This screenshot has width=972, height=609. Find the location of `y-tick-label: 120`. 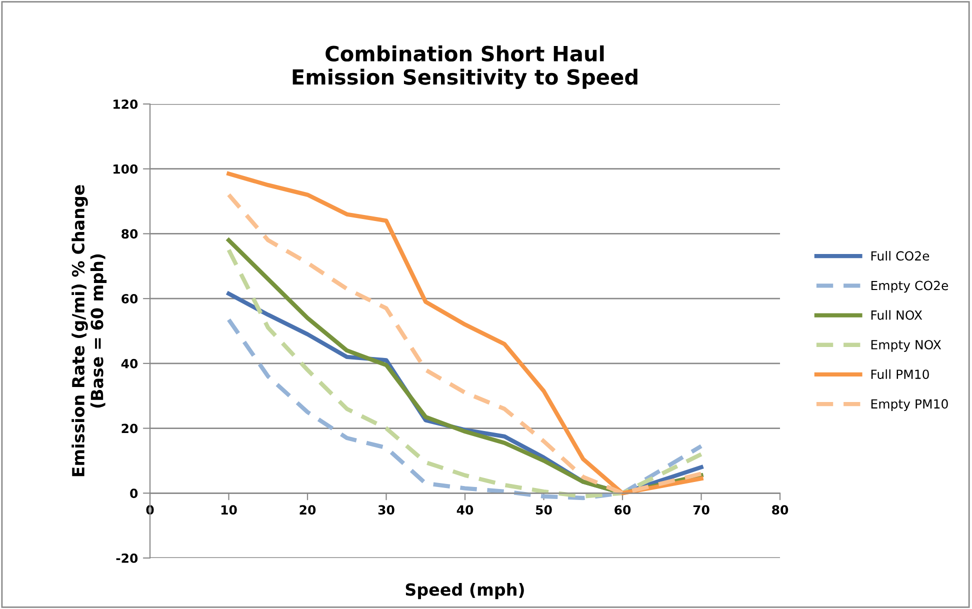

y-tick-label: 120 is located at coordinates (126, 104).